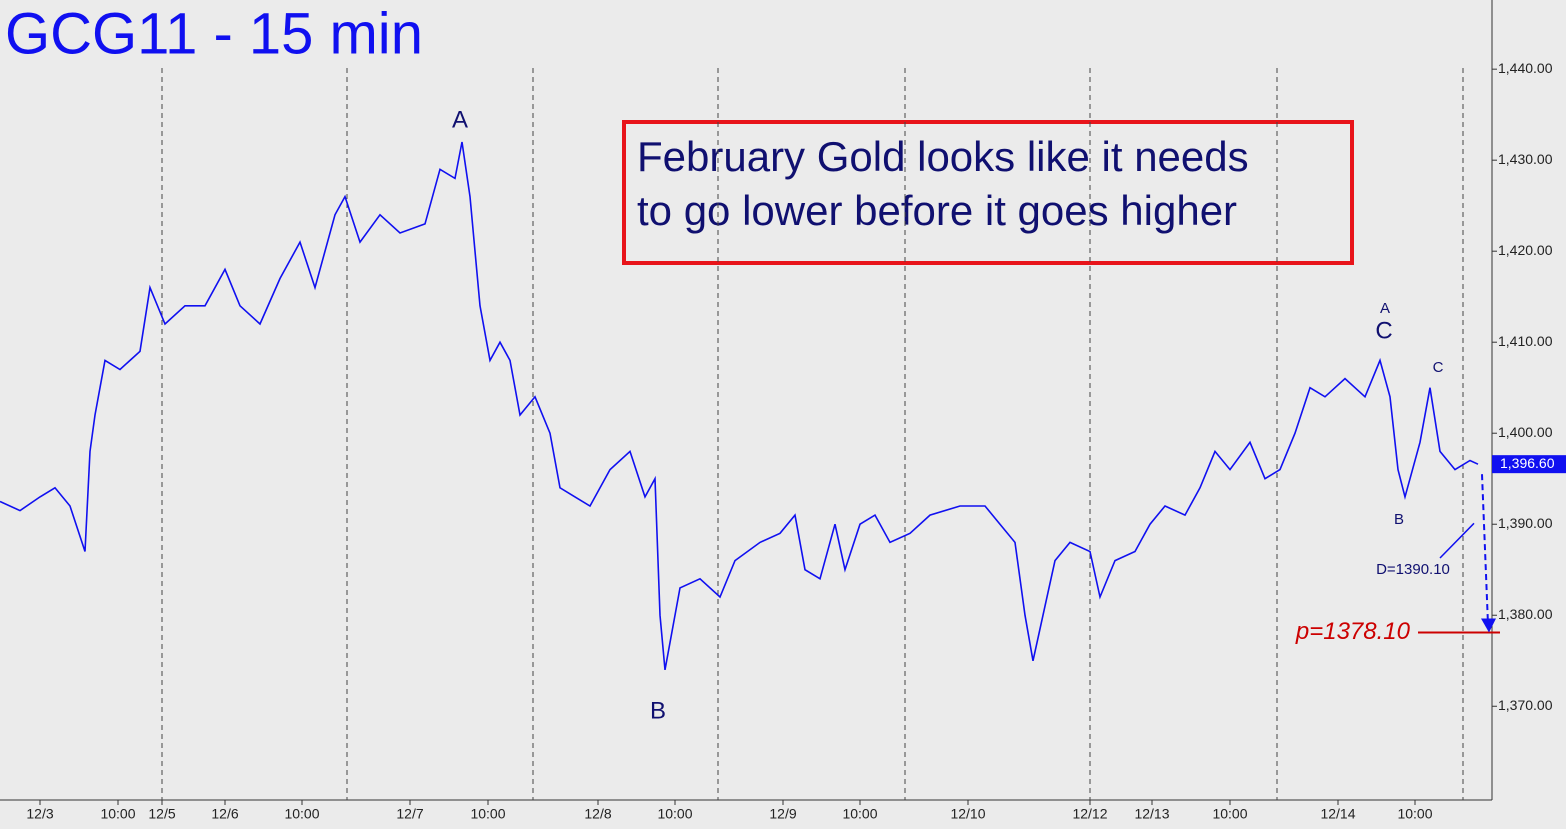  I want to click on y-tick-label: 1,370.00, so click(1525, 705).